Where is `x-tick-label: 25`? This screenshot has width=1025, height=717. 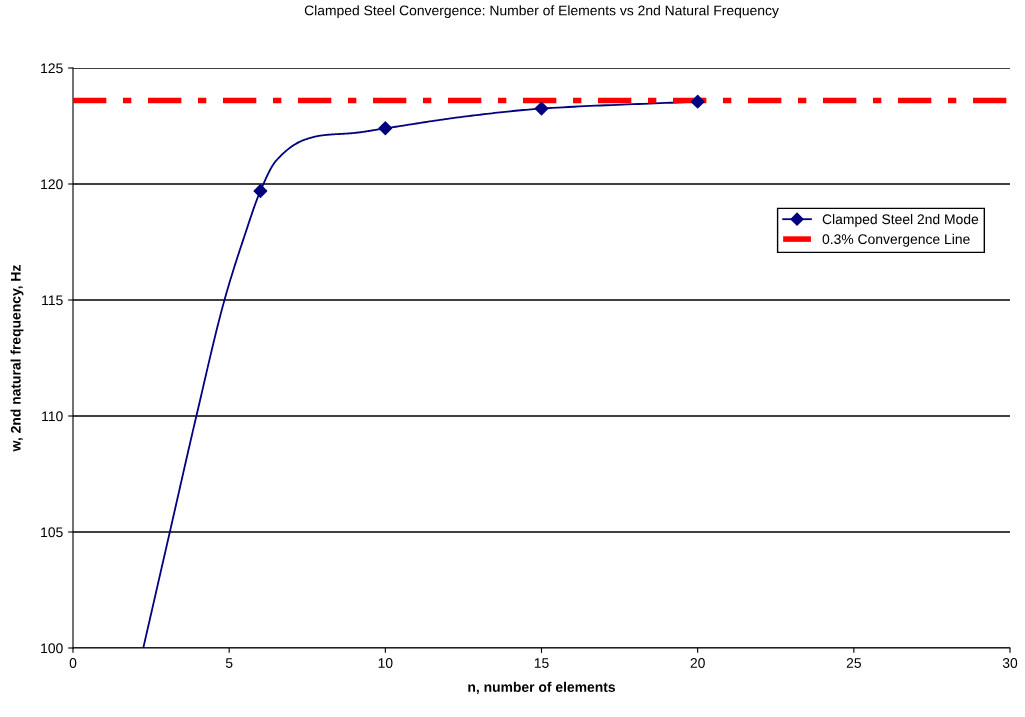
x-tick-label: 25 is located at coordinates (853, 663).